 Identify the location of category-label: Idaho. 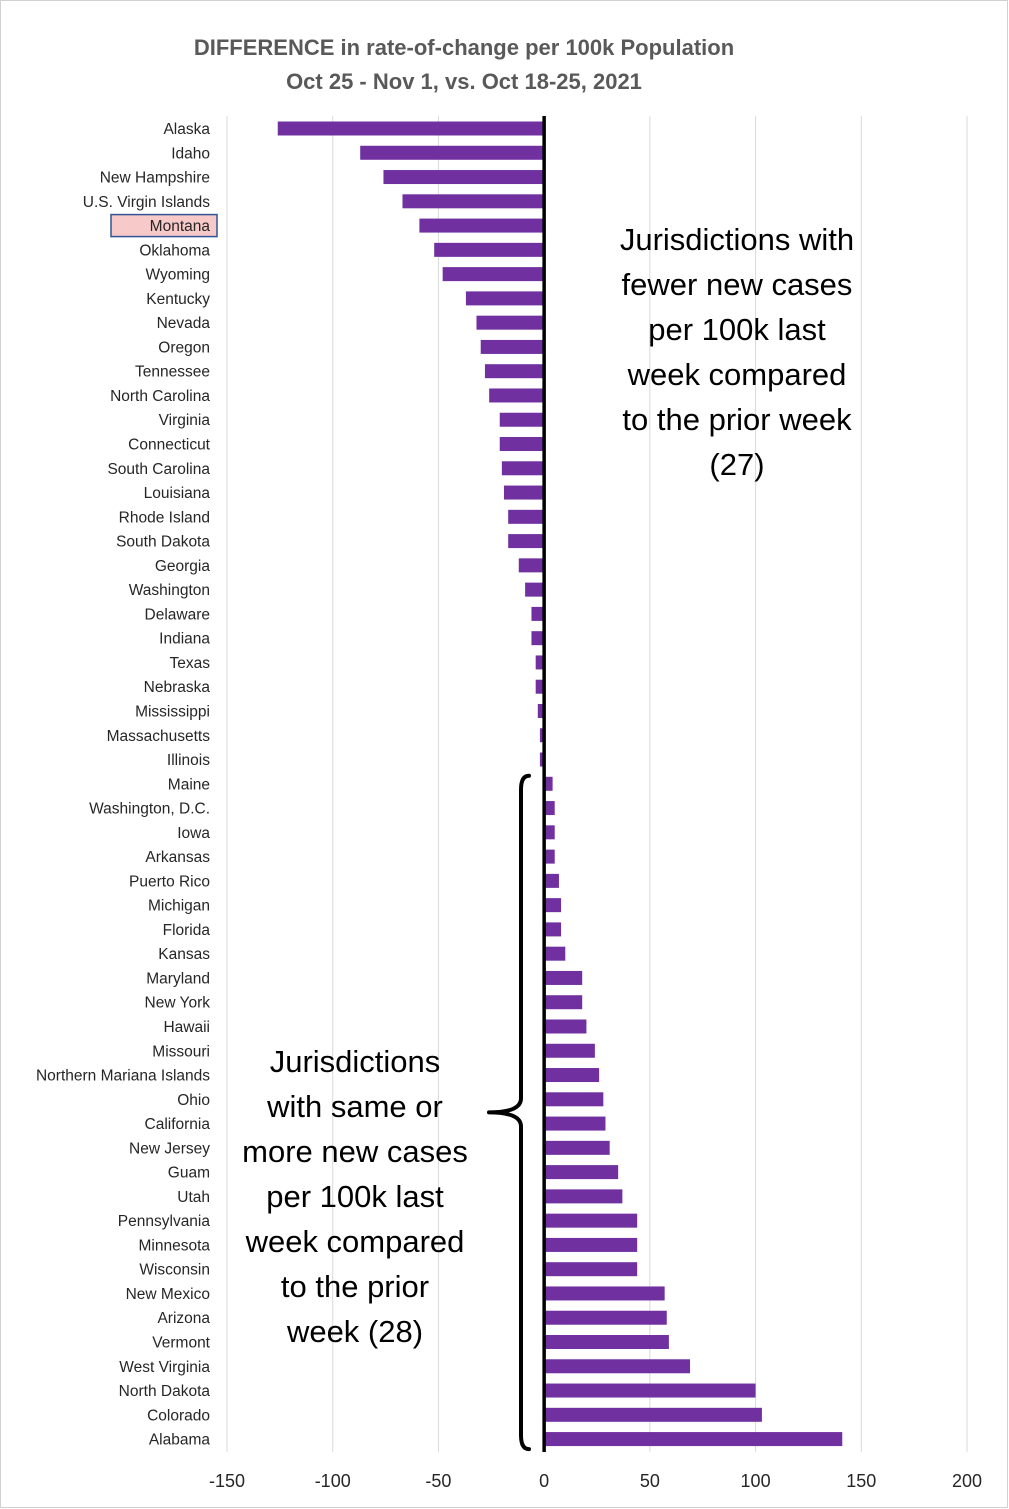
(190, 153).